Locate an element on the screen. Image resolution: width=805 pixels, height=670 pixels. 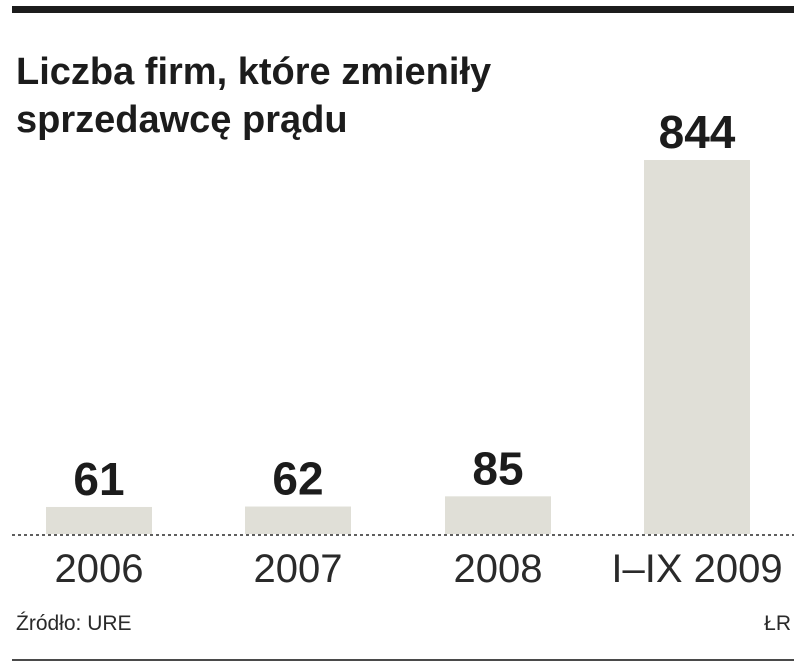
category-label-2: 2007 is located at coordinates (298, 569).